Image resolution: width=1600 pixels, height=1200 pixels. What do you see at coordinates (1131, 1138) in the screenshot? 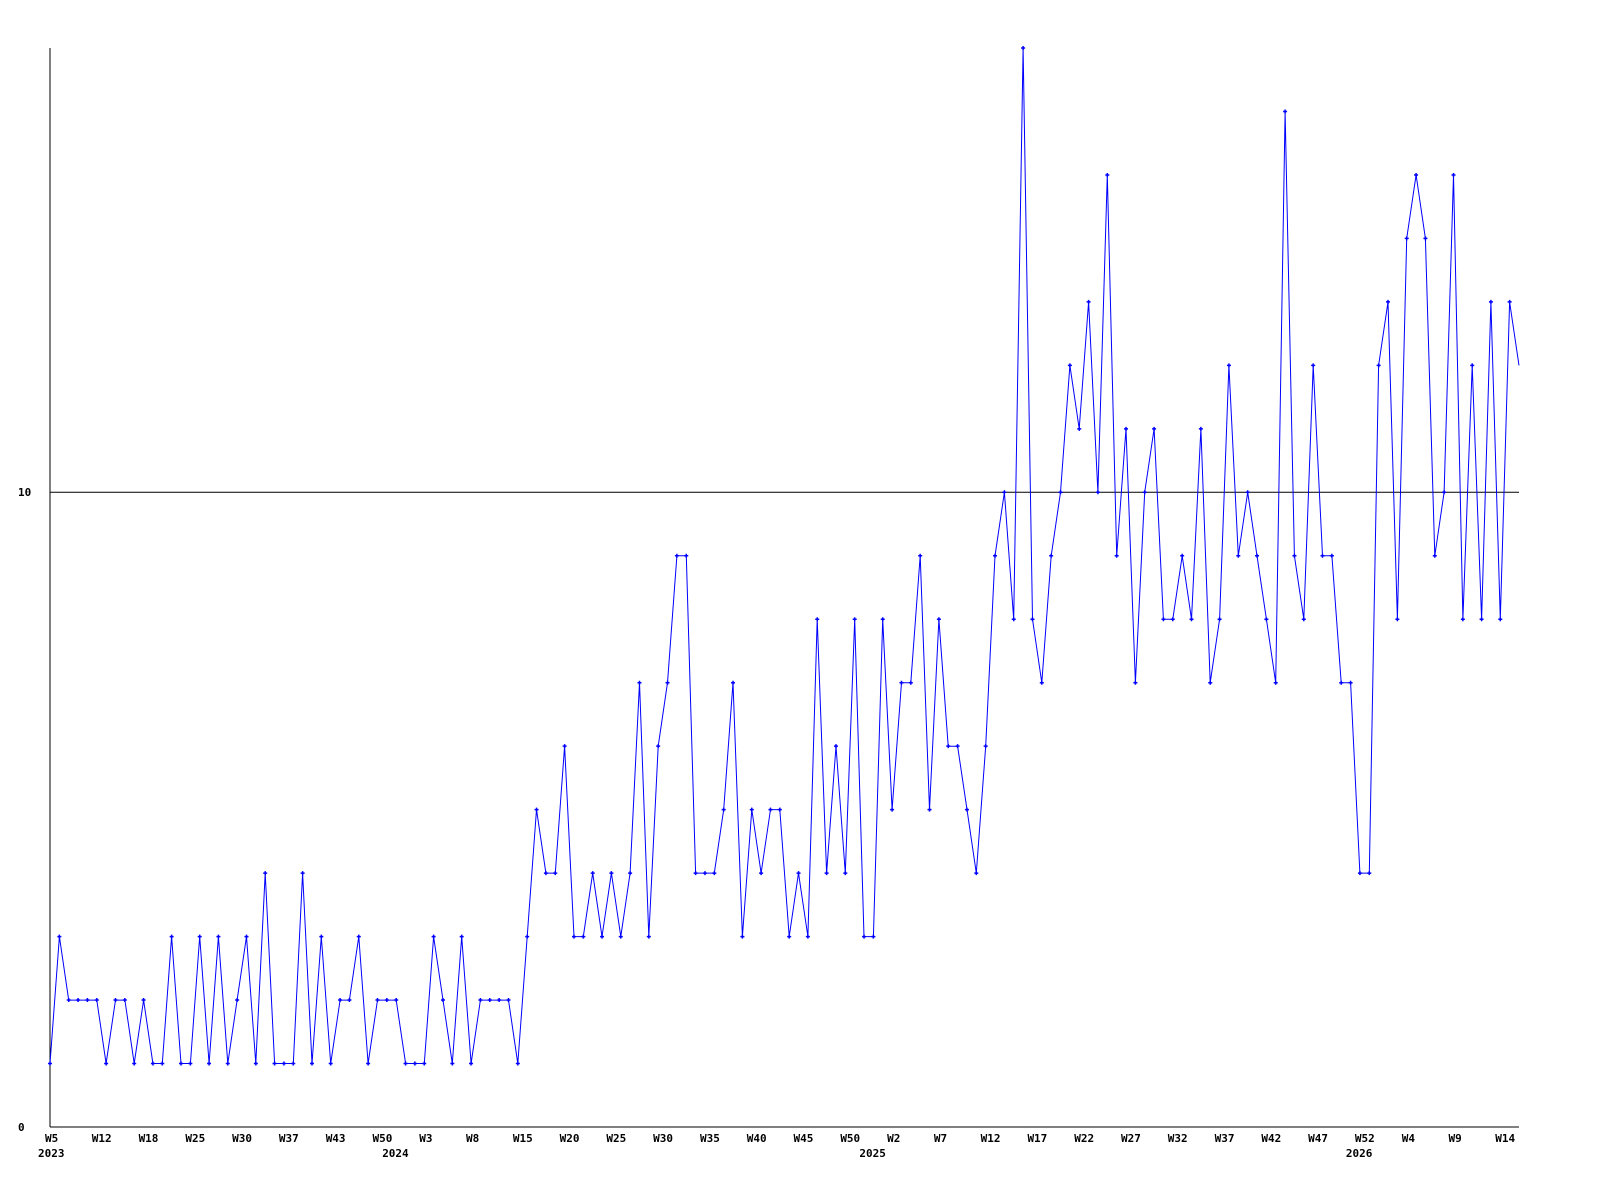
I see `x-tick-label: W27` at bounding box center [1131, 1138].